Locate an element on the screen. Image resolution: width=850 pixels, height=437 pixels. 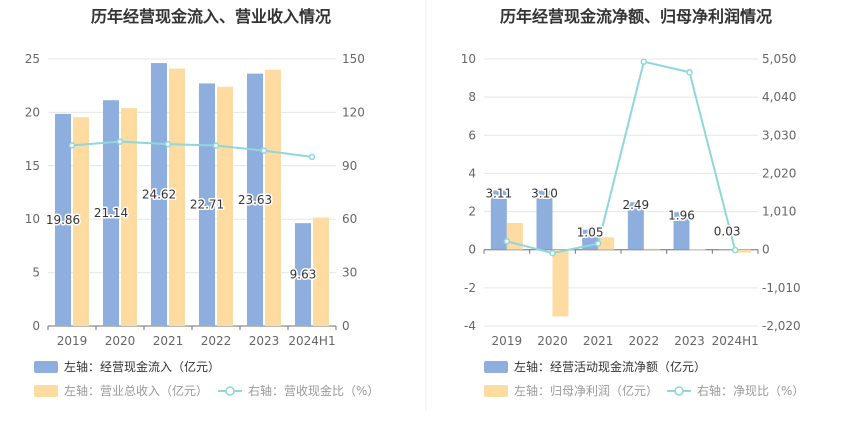
legend-label: 右轴：净现比（%） is located at coordinates (750, 390).